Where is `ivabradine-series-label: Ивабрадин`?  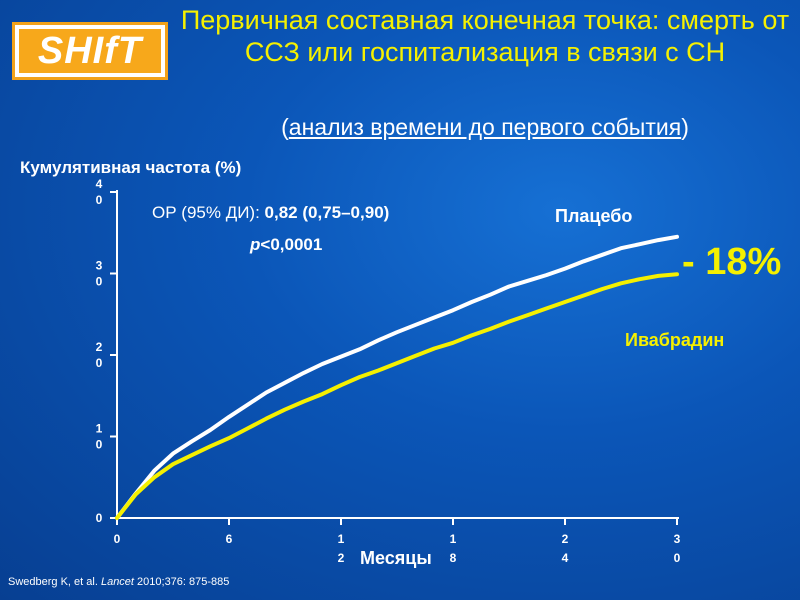 ivabradine-series-label: Ивабрадин is located at coordinates (675, 340).